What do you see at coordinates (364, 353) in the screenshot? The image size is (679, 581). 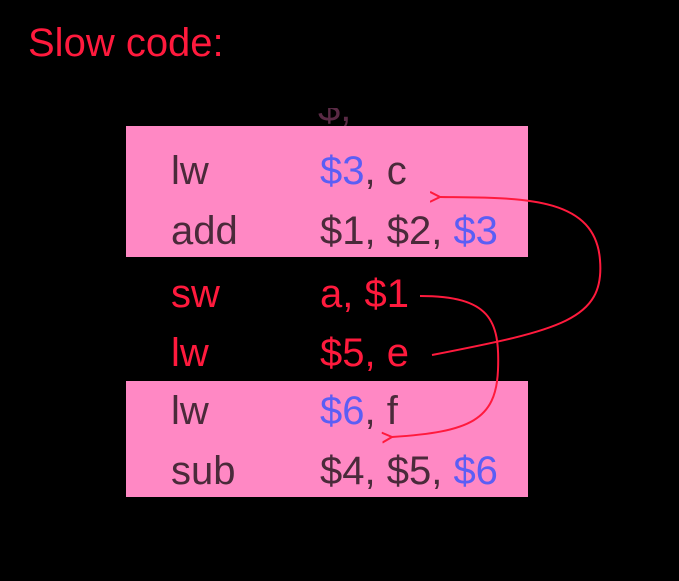 I see `moved-instruction-args: $5, e` at bounding box center [364, 353].